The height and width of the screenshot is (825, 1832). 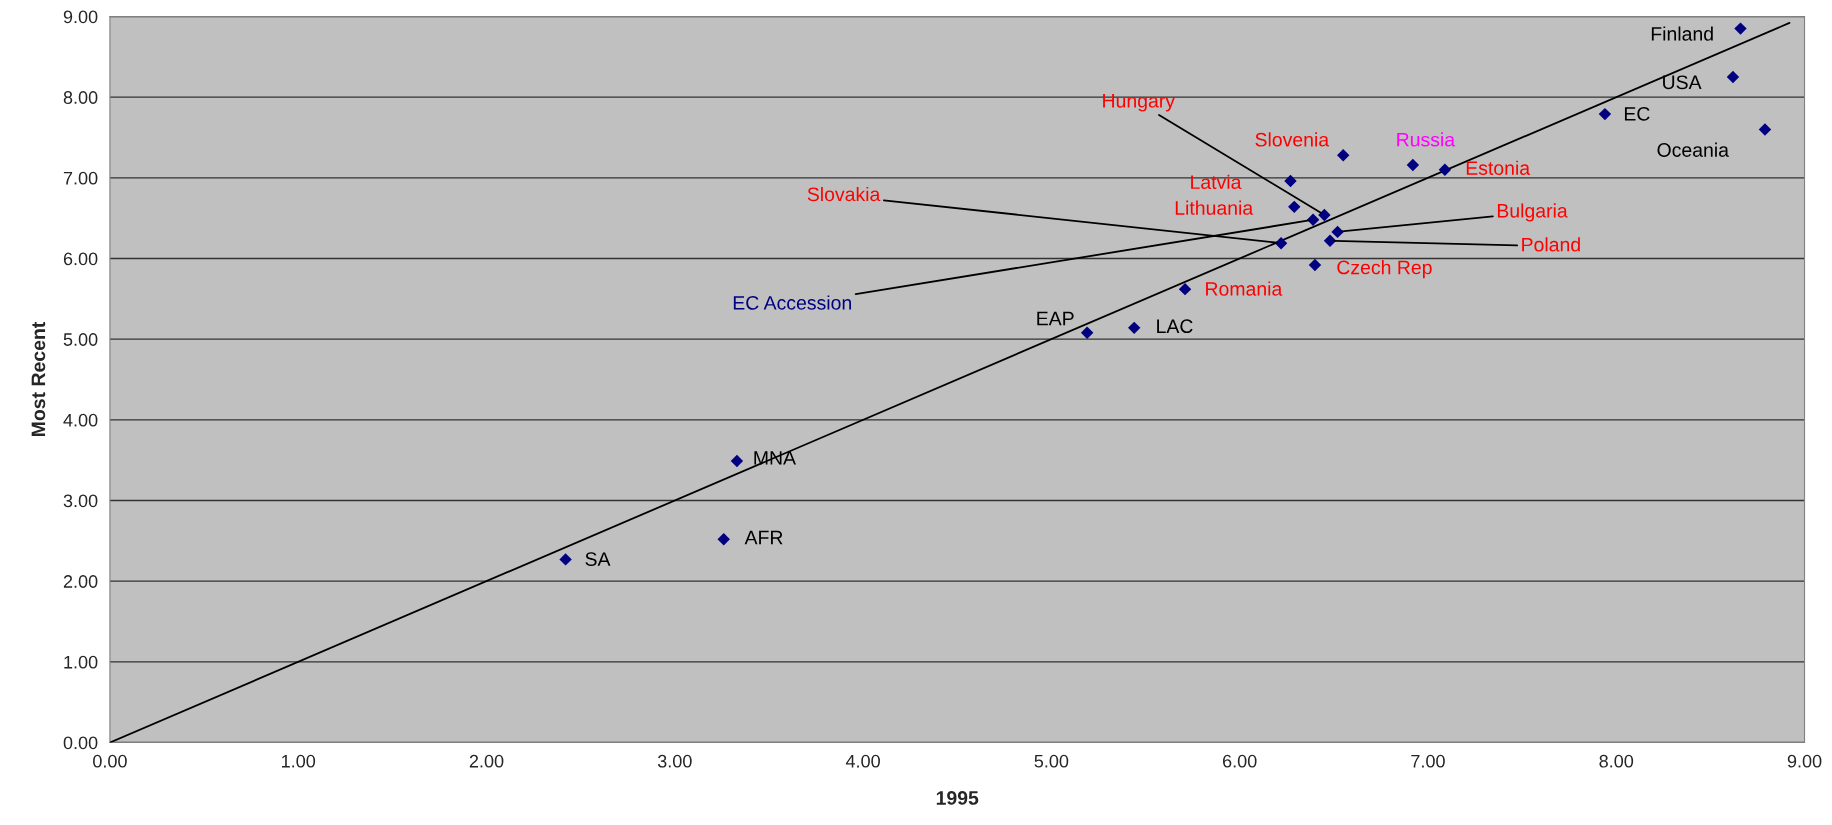 I want to click on x-tick-label: 9.00, so click(x=1804, y=761).